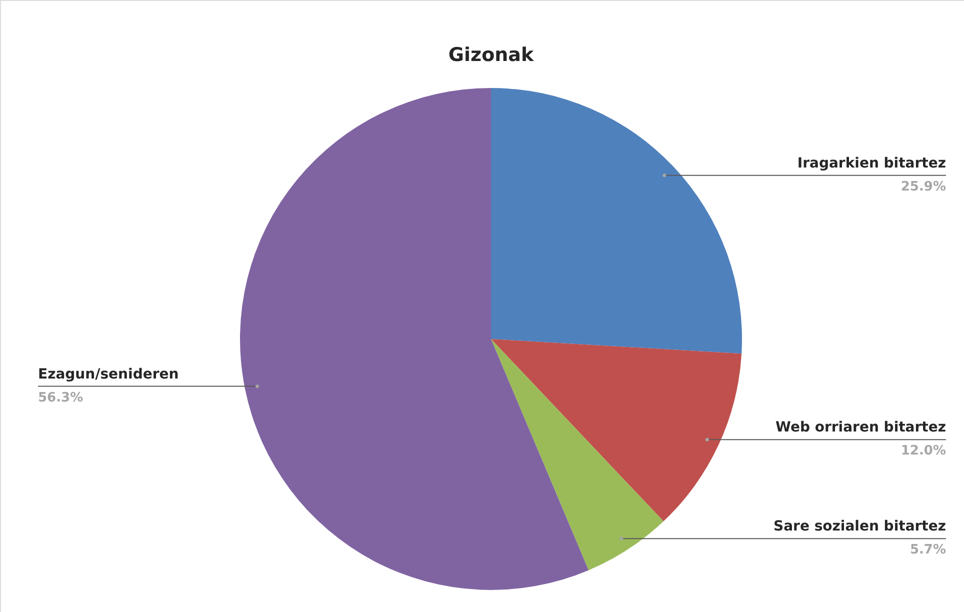 The image size is (964, 612). Describe the element at coordinates (491, 55) in the screenshot. I see `chart-title: Gizonak` at that location.